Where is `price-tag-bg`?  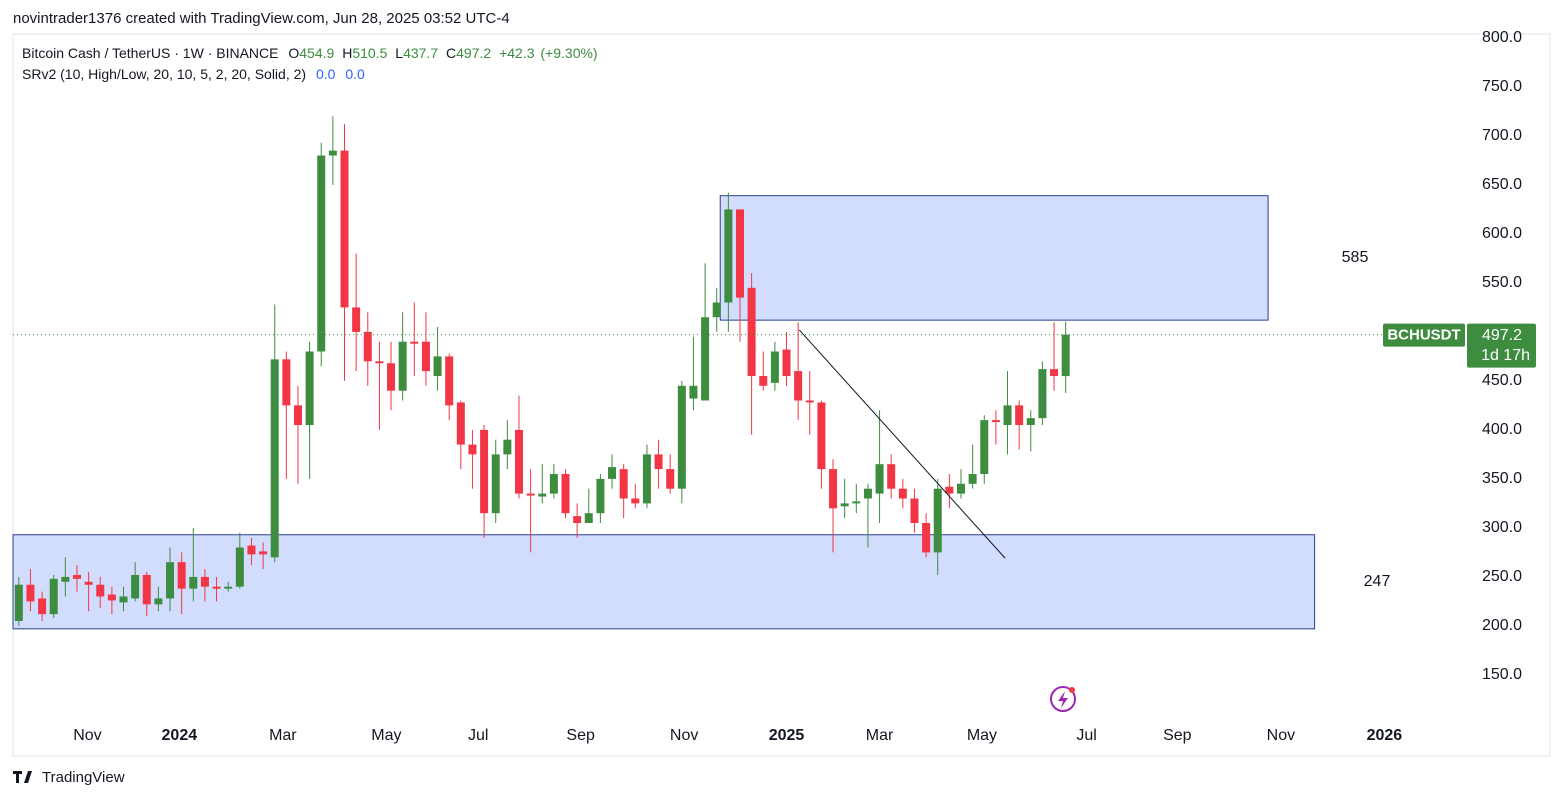
price-tag-bg is located at coordinates (1501, 345).